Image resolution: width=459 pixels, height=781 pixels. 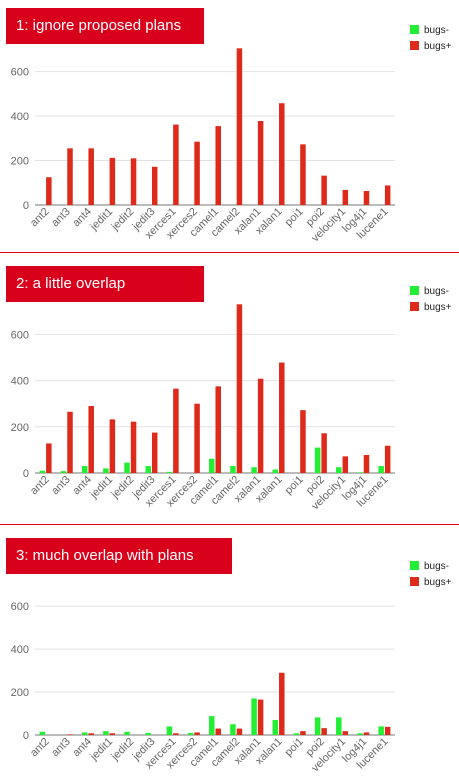 What do you see at coordinates (105, 26) in the screenshot?
I see `chart-title-banner: 1: ignore proposed plans` at bounding box center [105, 26].